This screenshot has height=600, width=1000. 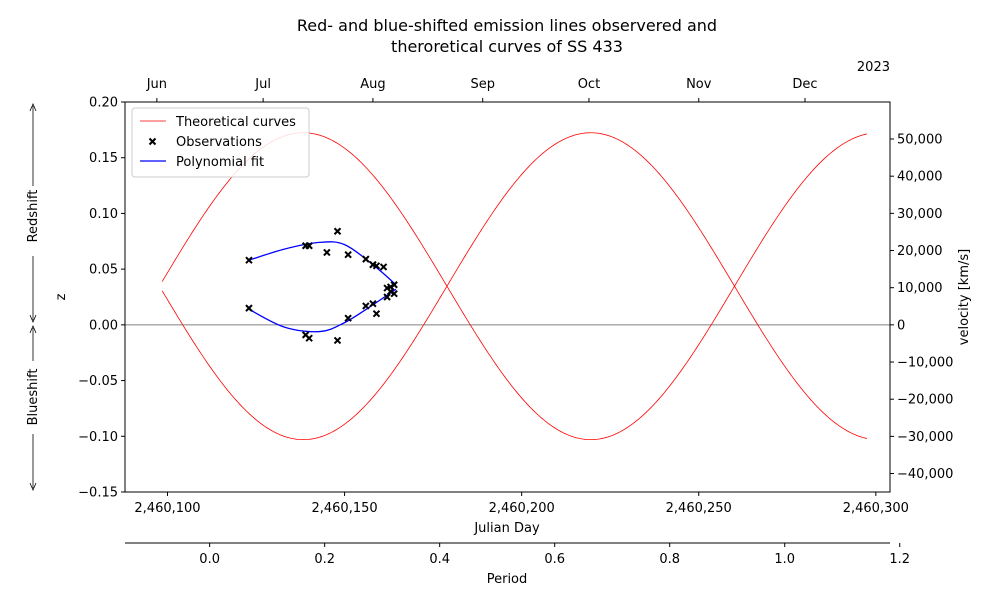 What do you see at coordinates (324, 559) in the screenshot?
I see `period-tick-label: 0.2` at bounding box center [324, 559].